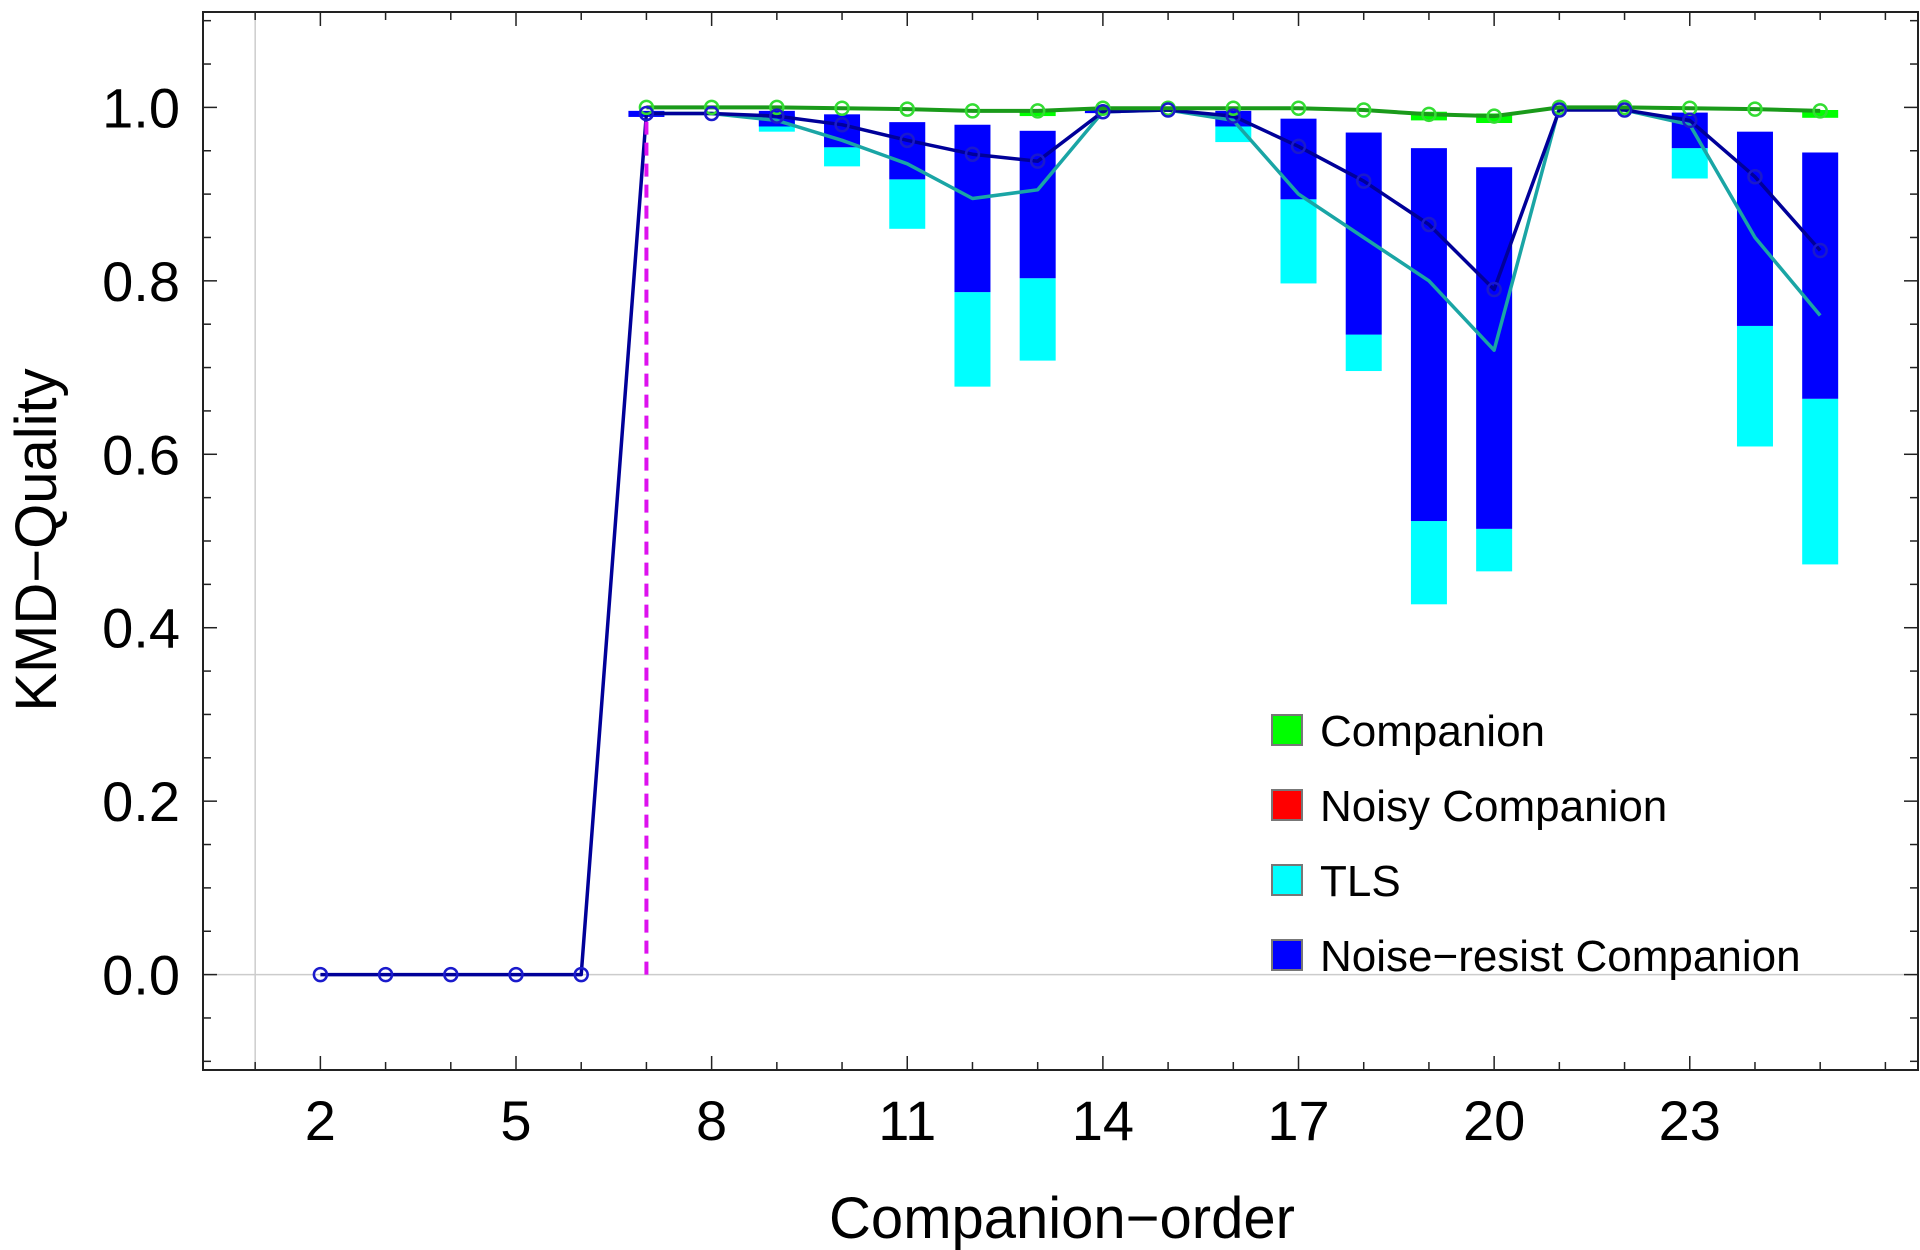 The image size is (1920, 1250). What do you see at coordinates (141, 801) in the screenshot?
I see `y-tick-label-0.2: 0.2` at bounding box center [141, 801].